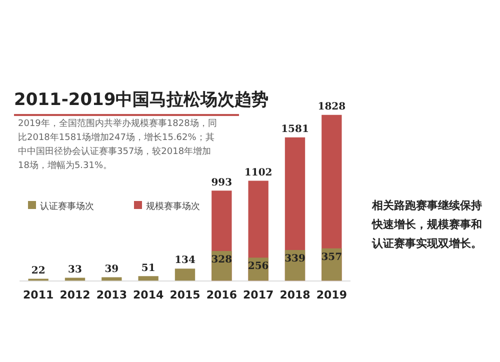  Describe the element at coordinates (427, 225) in the screenshot. I see `text: 相关路跑赛事继续保持快速增长，规模赛事和认证赛事实现双增长。` at that location.